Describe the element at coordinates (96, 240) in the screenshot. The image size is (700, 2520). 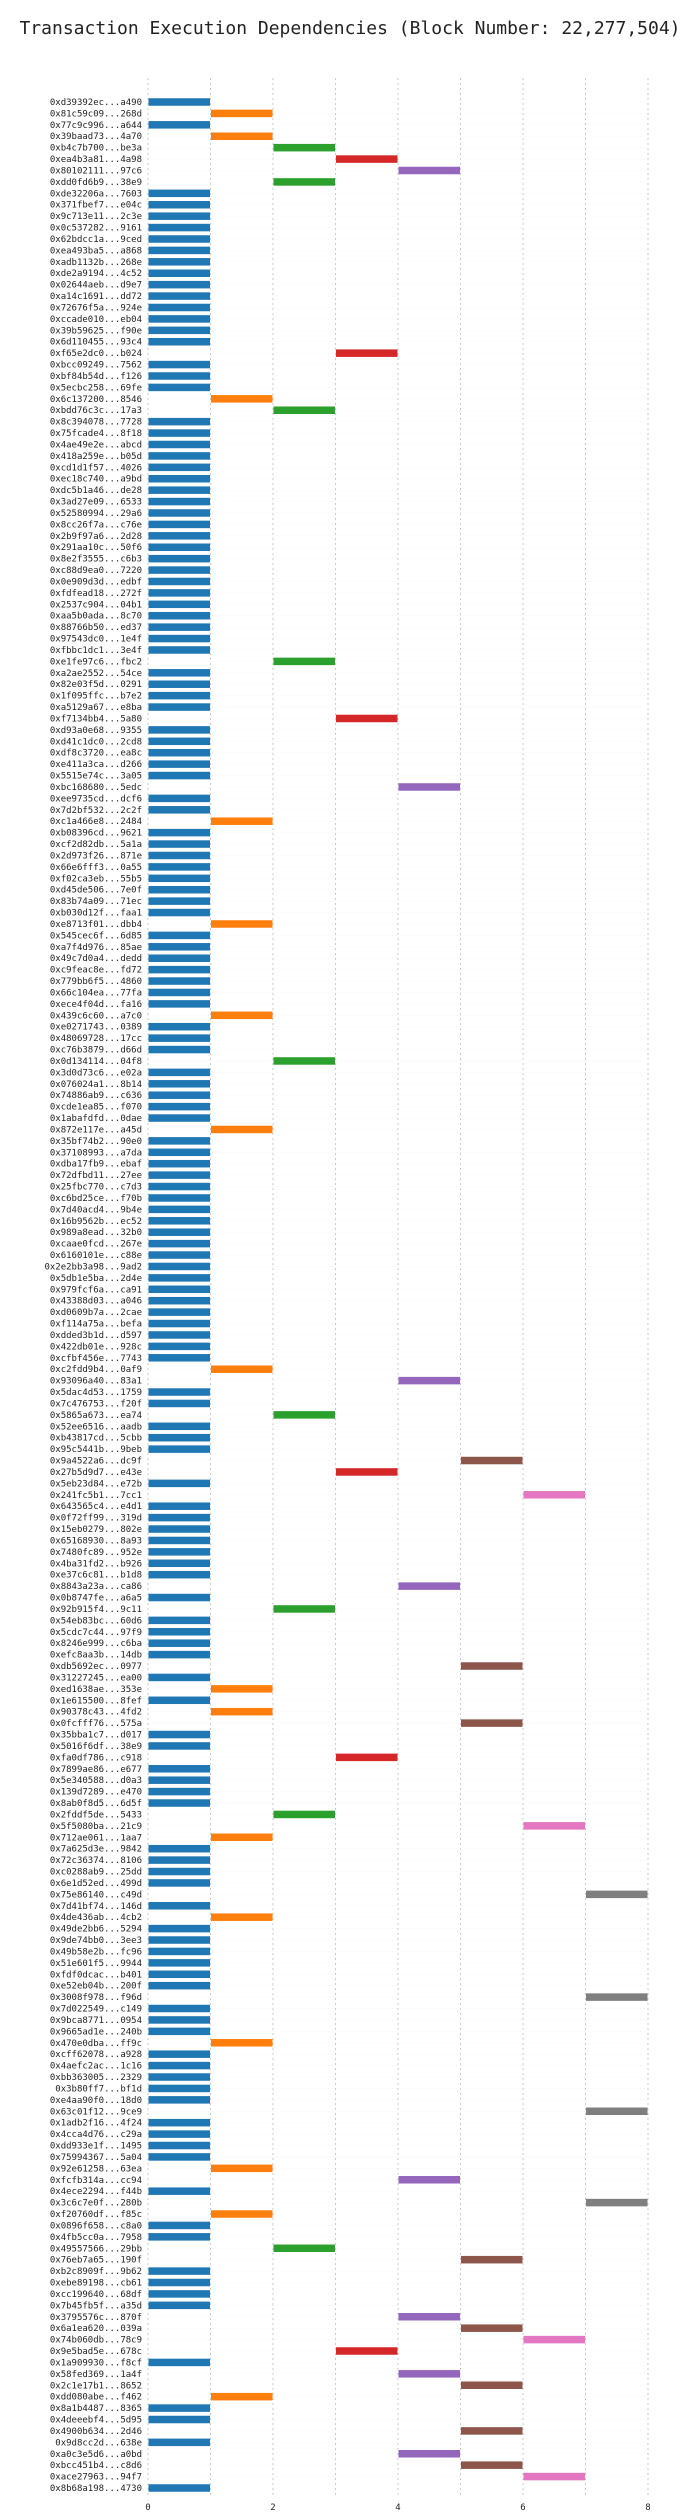
I see `y-tick-label: 0x62bdcc1a...9ced` at that location.